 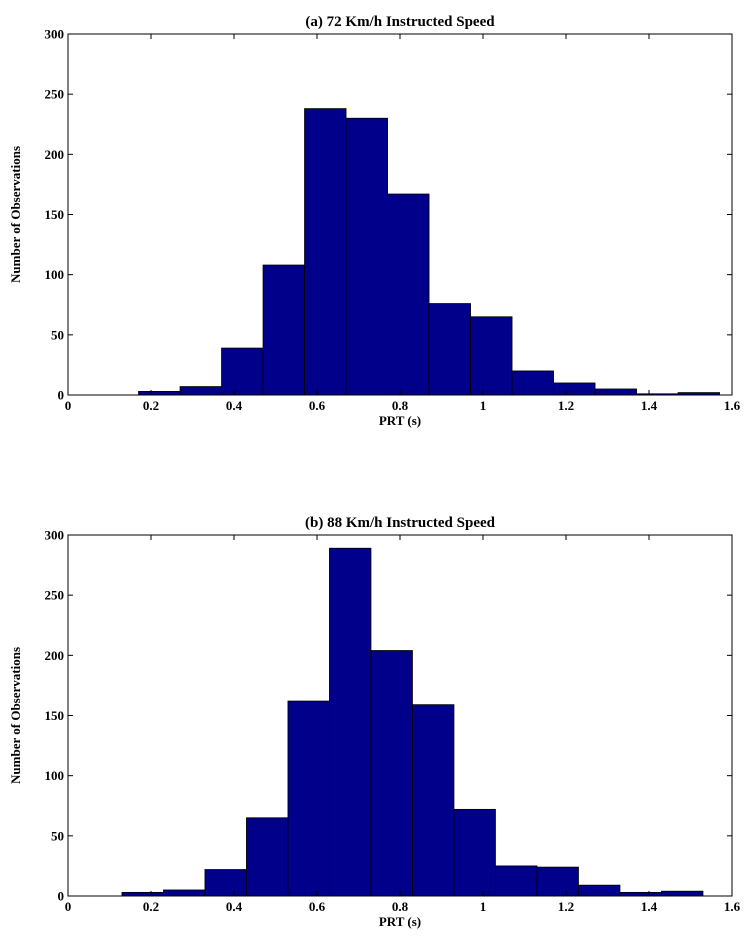 What do you see at coordinates (400, 22) in the screenshot?
I see `chart-title: (a) 72 Km/h Instructed Speed` at bounding box center [400, 22].